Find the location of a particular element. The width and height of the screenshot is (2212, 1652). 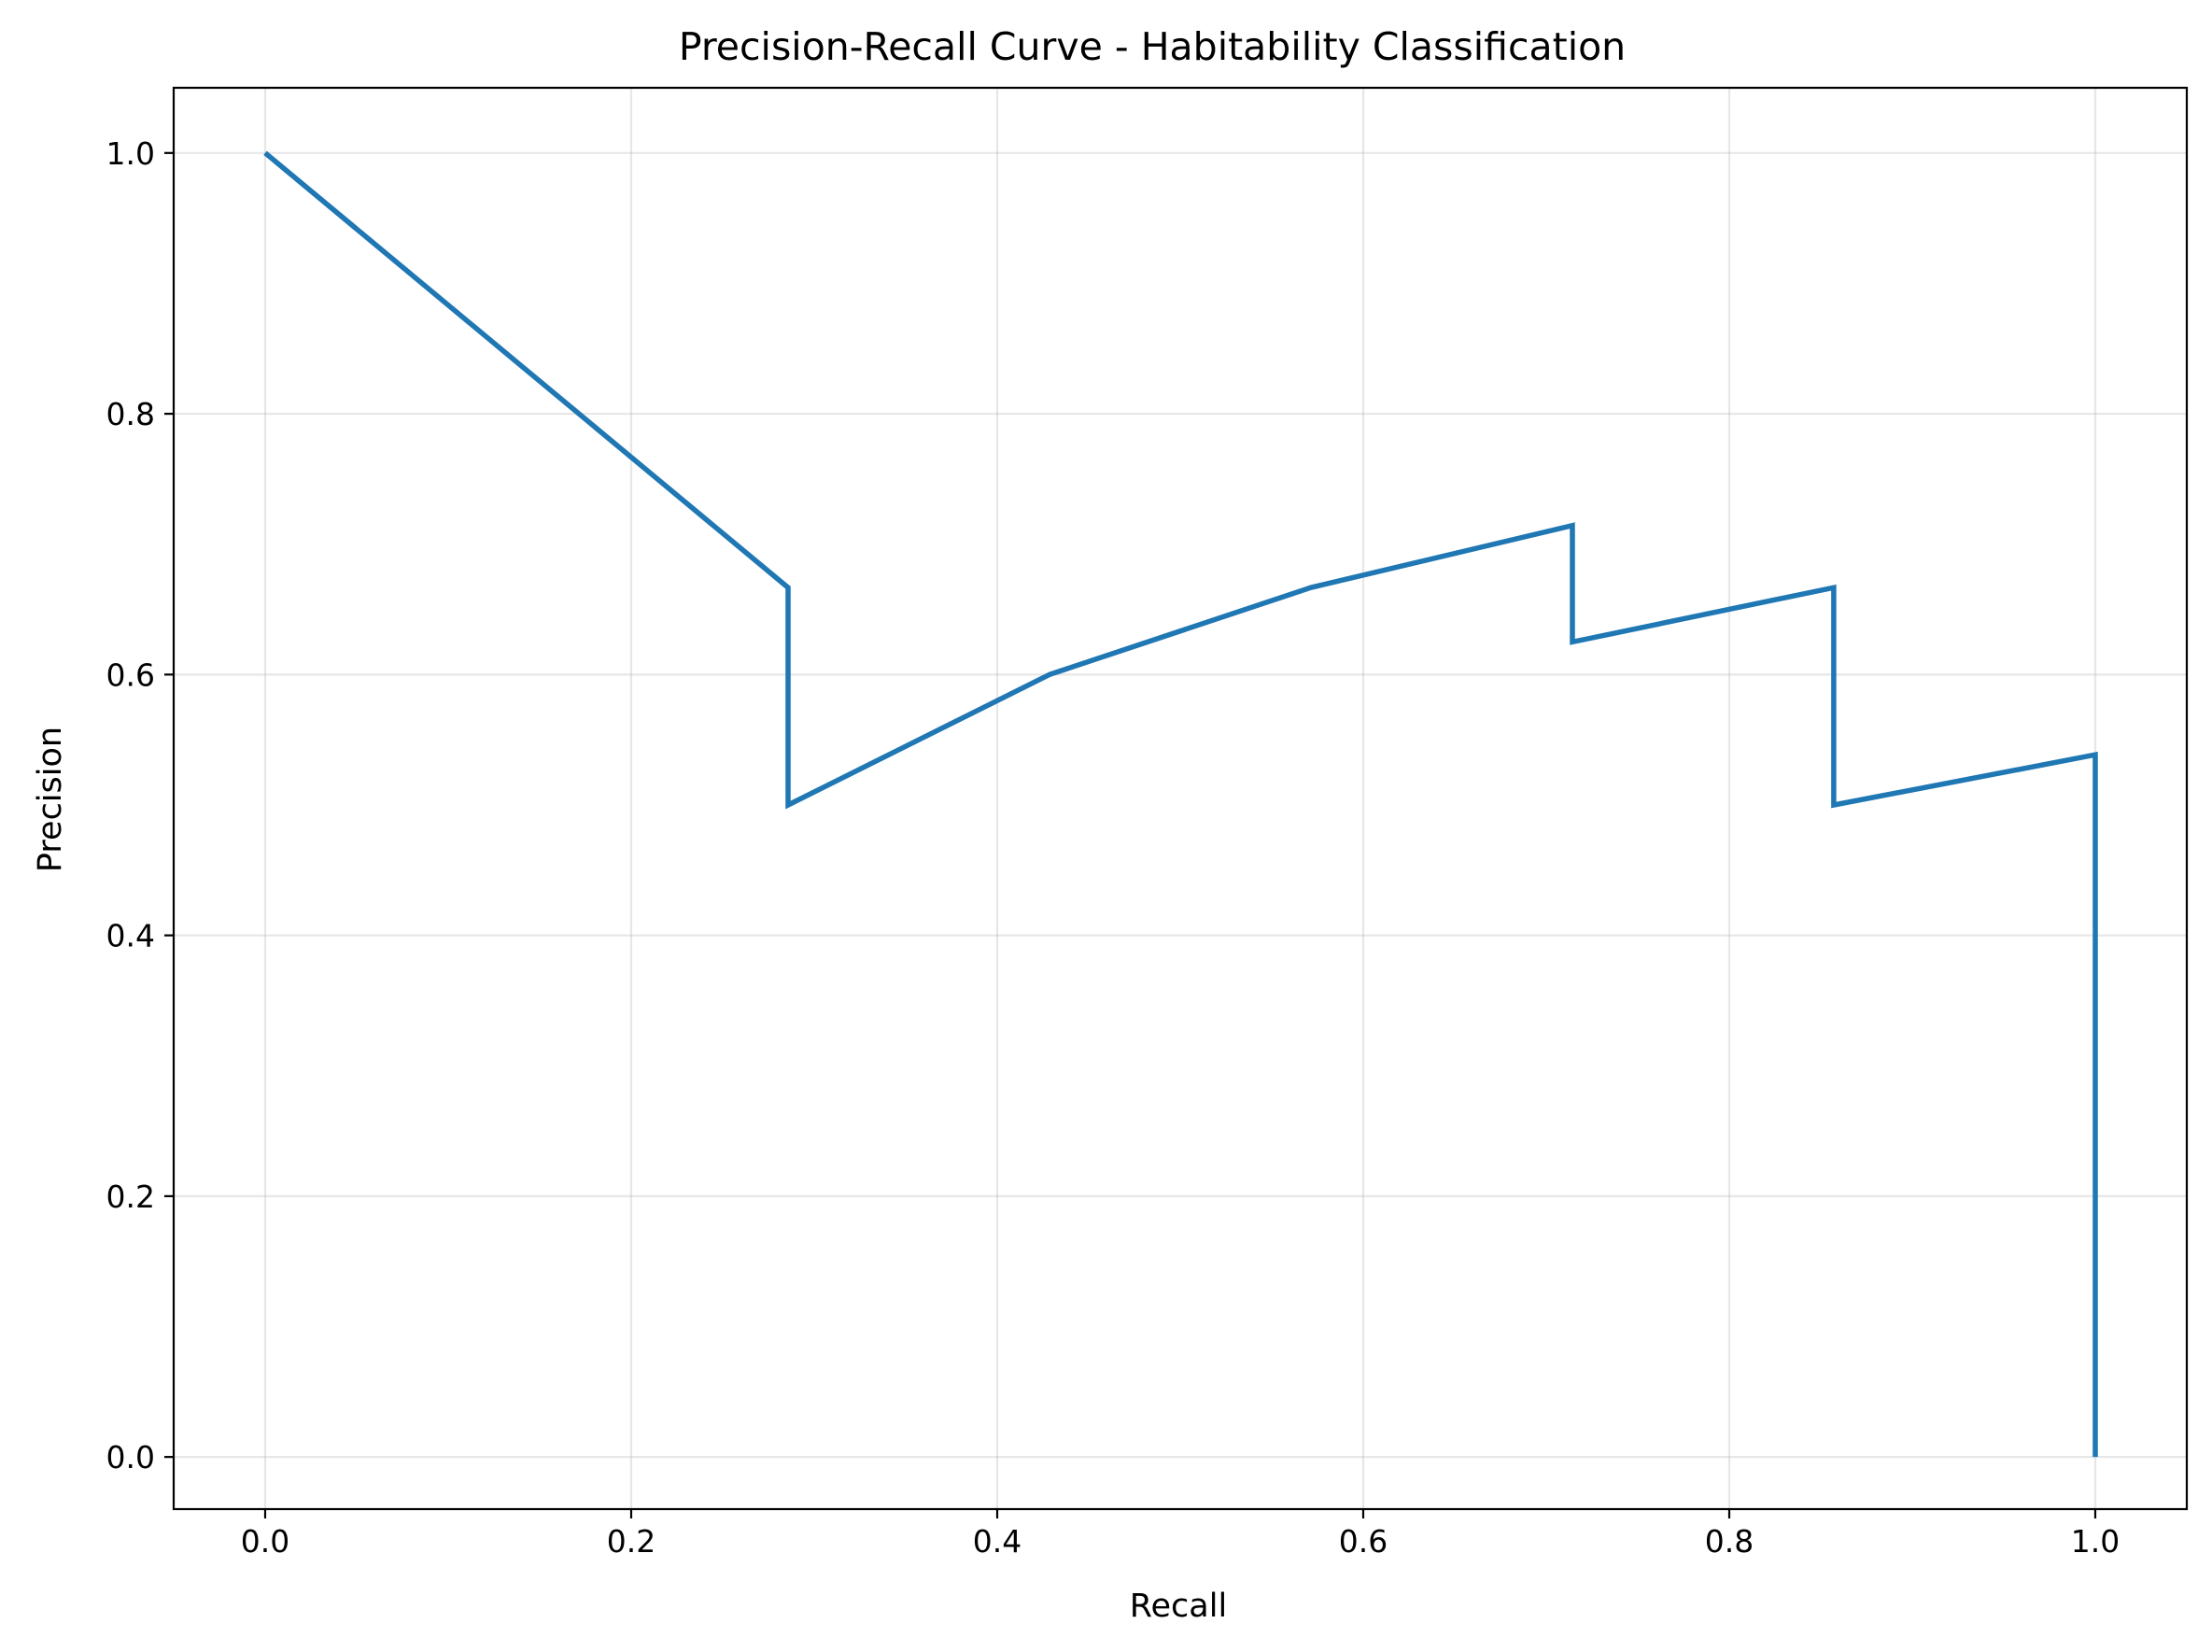

y-tick-label: 0.6 is located at coordinates (130, 675).